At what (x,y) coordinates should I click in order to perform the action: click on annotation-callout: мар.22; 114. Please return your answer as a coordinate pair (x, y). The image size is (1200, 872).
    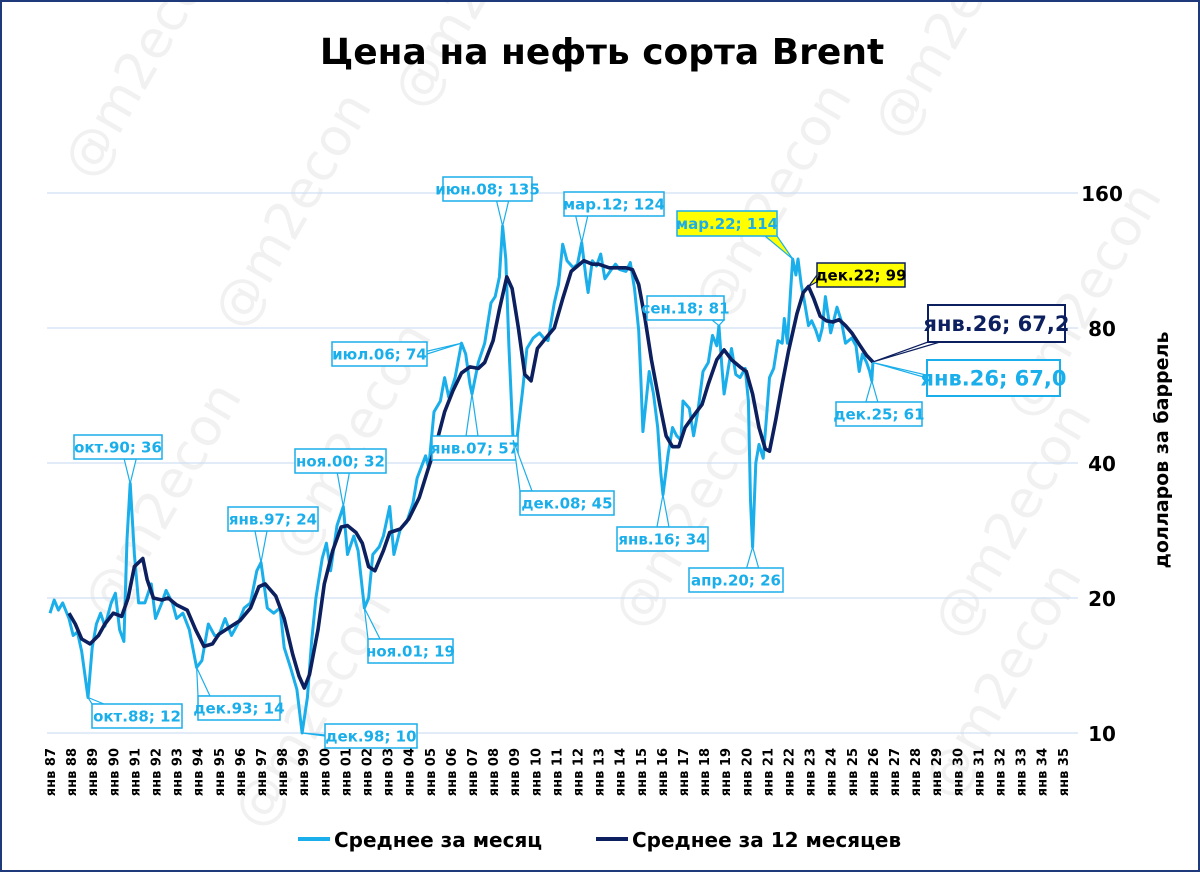
    Looking at the image, I should click on (735, 235).